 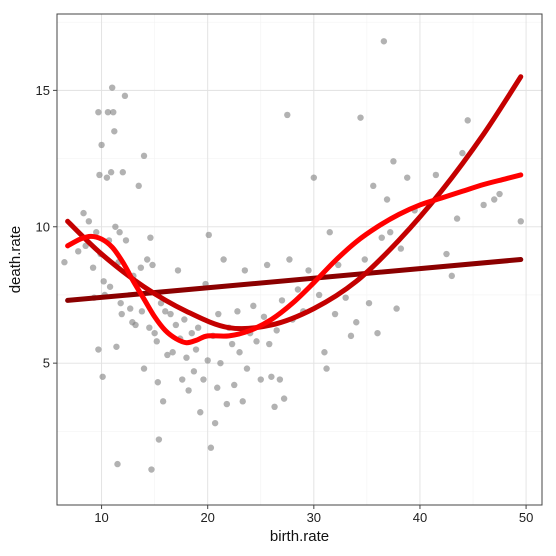 I want to click on x-tick-label: 40, so click(x=420, y=517).